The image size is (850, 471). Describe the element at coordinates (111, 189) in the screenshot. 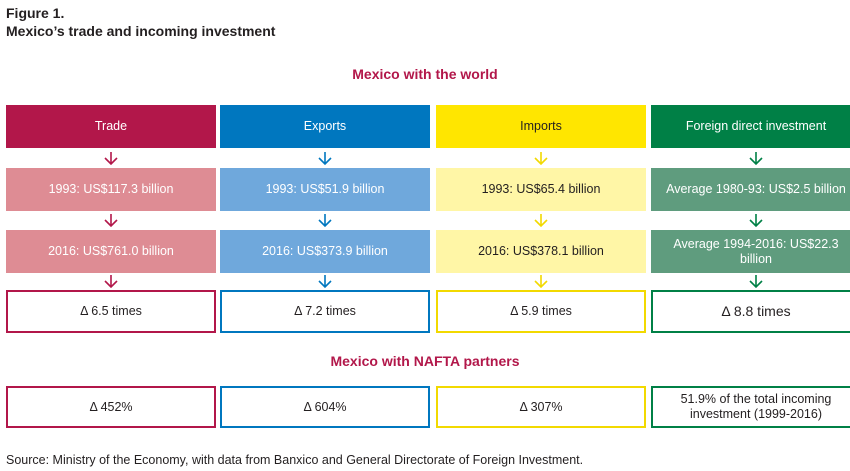

I see `value-1993: 1993: US$117.3 billion` at that location.